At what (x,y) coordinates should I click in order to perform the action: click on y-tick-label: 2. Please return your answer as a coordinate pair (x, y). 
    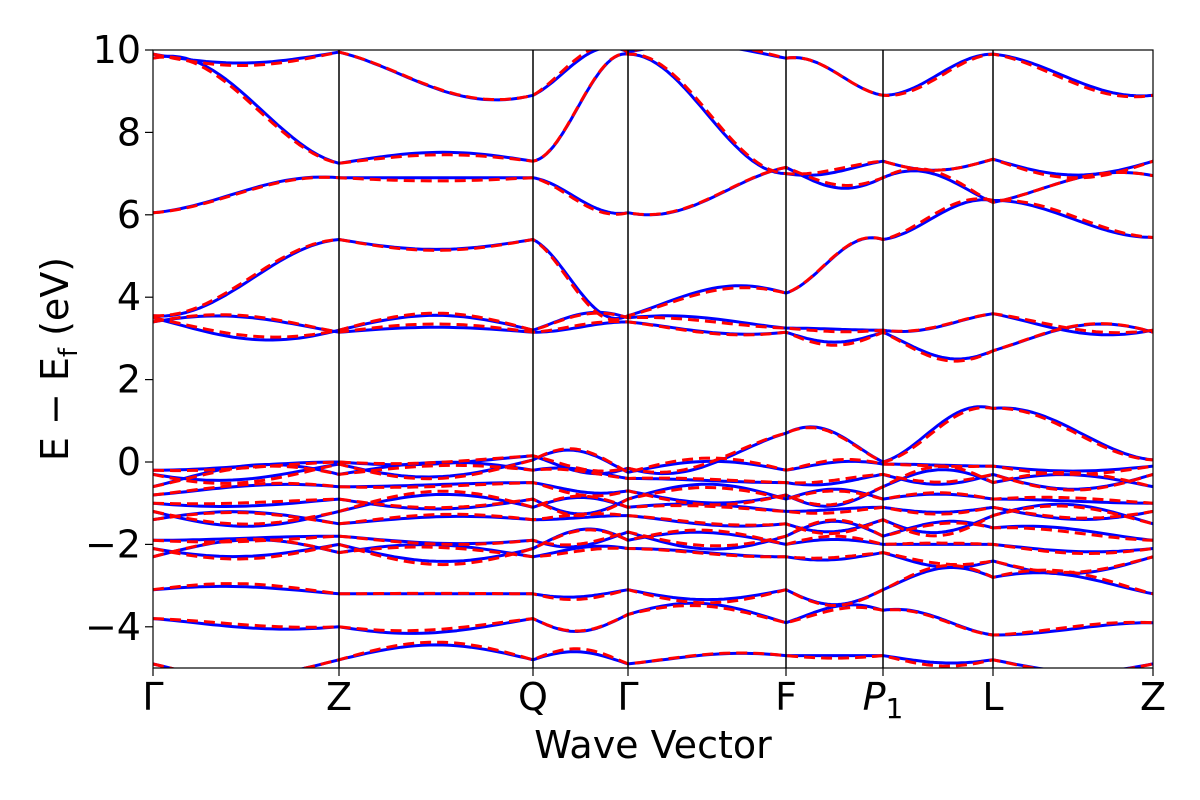
    Looking at the image, I should click on (129, 380).